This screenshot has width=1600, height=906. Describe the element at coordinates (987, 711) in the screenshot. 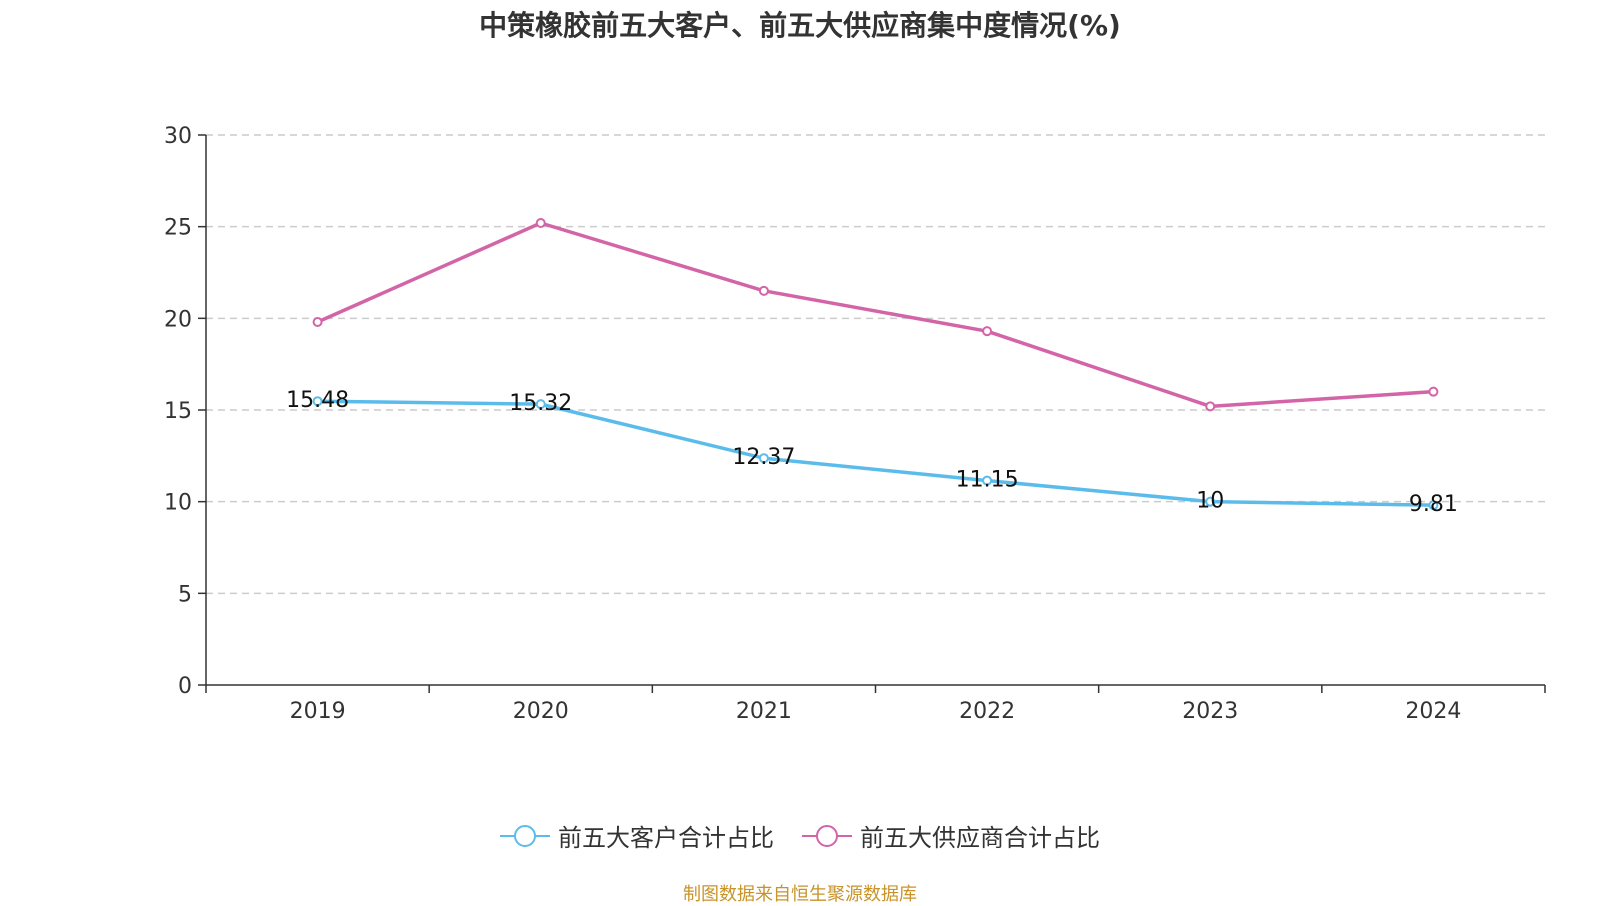

I see `x-tick-label: 2022` at that location.